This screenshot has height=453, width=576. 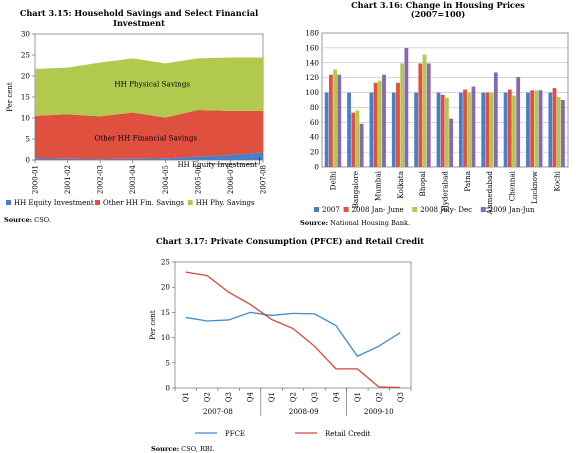 I want to click on x-tick-label: 2007-08, so click(x=264, y=179).